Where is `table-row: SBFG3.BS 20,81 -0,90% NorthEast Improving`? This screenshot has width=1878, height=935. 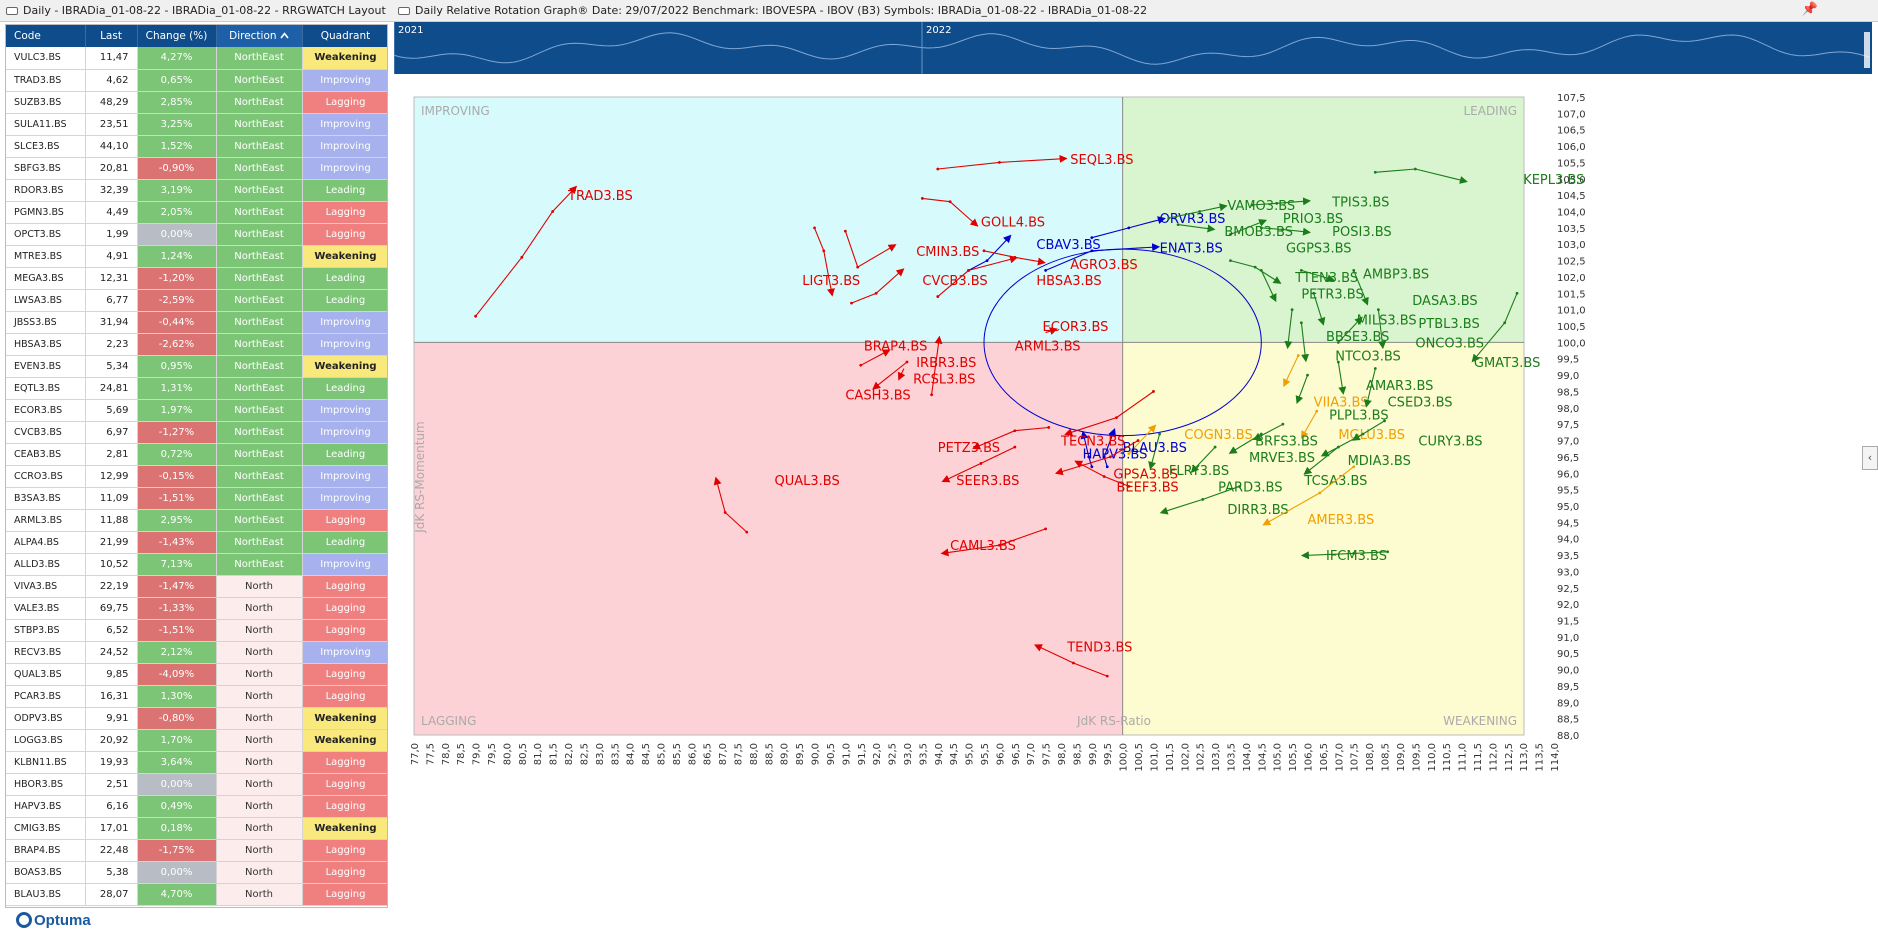
table-row: SBFG3.BS 20,81 -0,90% NorthEast Improving is located at coordinates (196, 168).